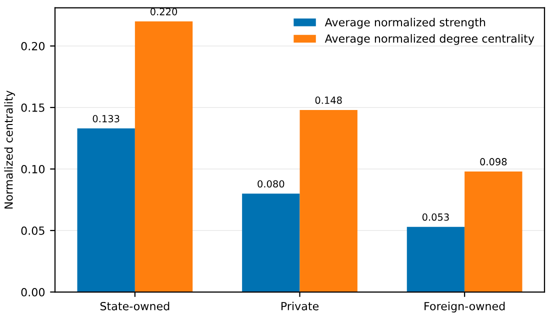  What do you see at coordinates (328, 100) in the screenshot?
I see `data-label: 0.148` at bounding box center [328, 100].